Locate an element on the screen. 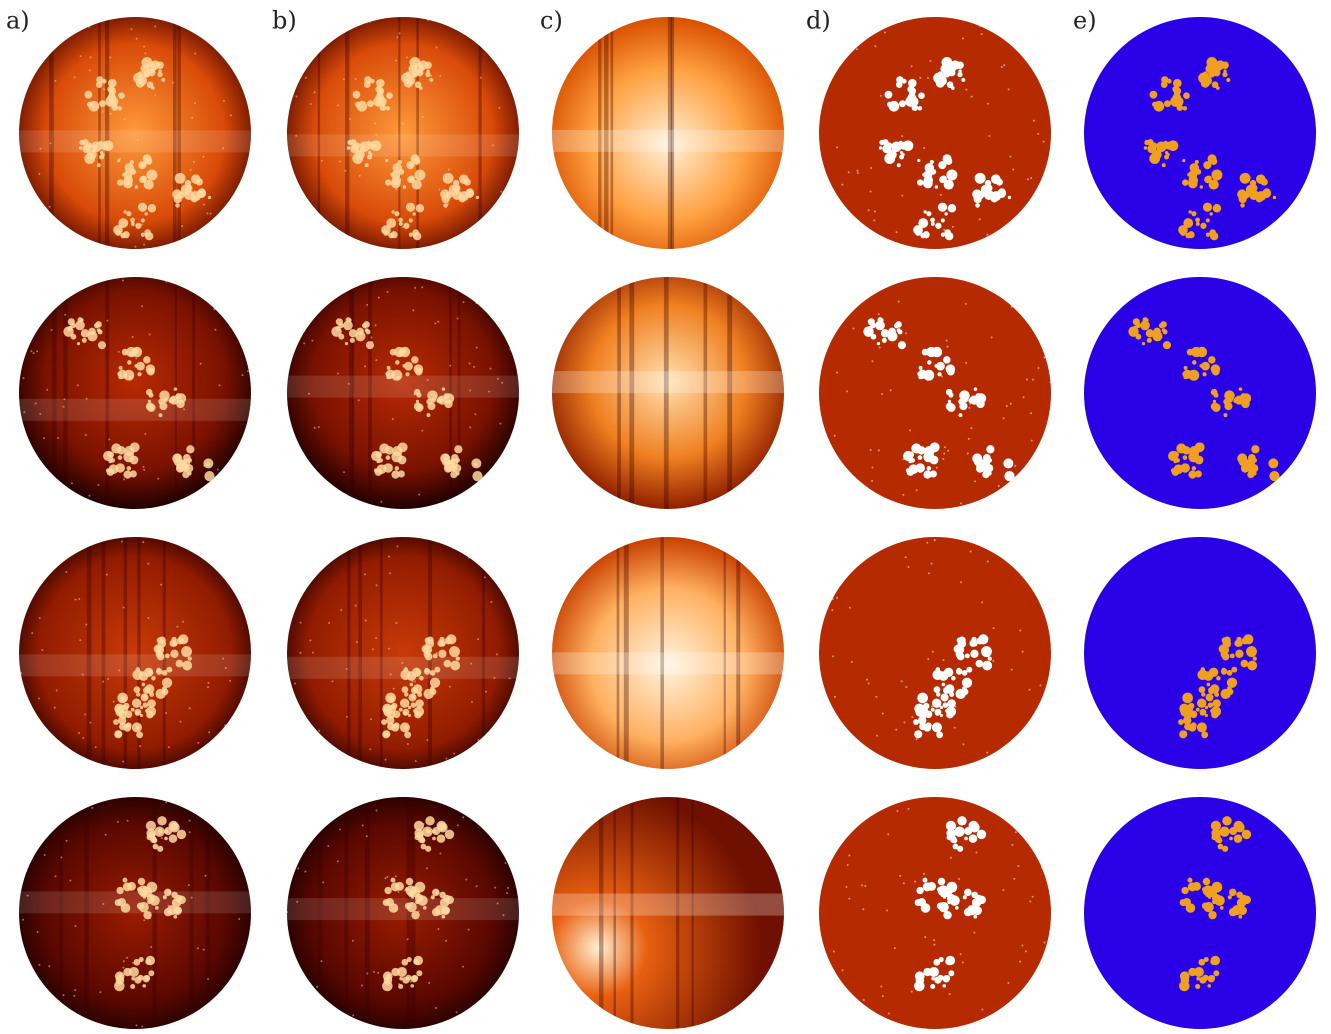  solar-disk-image is located at coordinates (135, 913).